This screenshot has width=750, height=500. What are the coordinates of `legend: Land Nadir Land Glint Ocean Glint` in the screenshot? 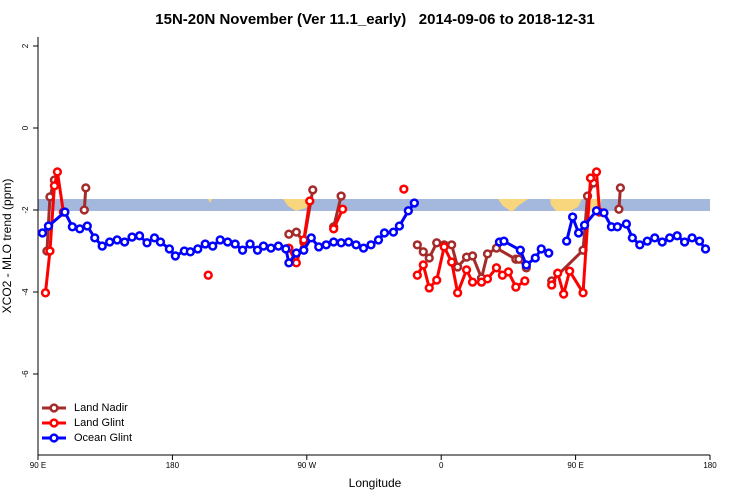 It's located at (87, 423).